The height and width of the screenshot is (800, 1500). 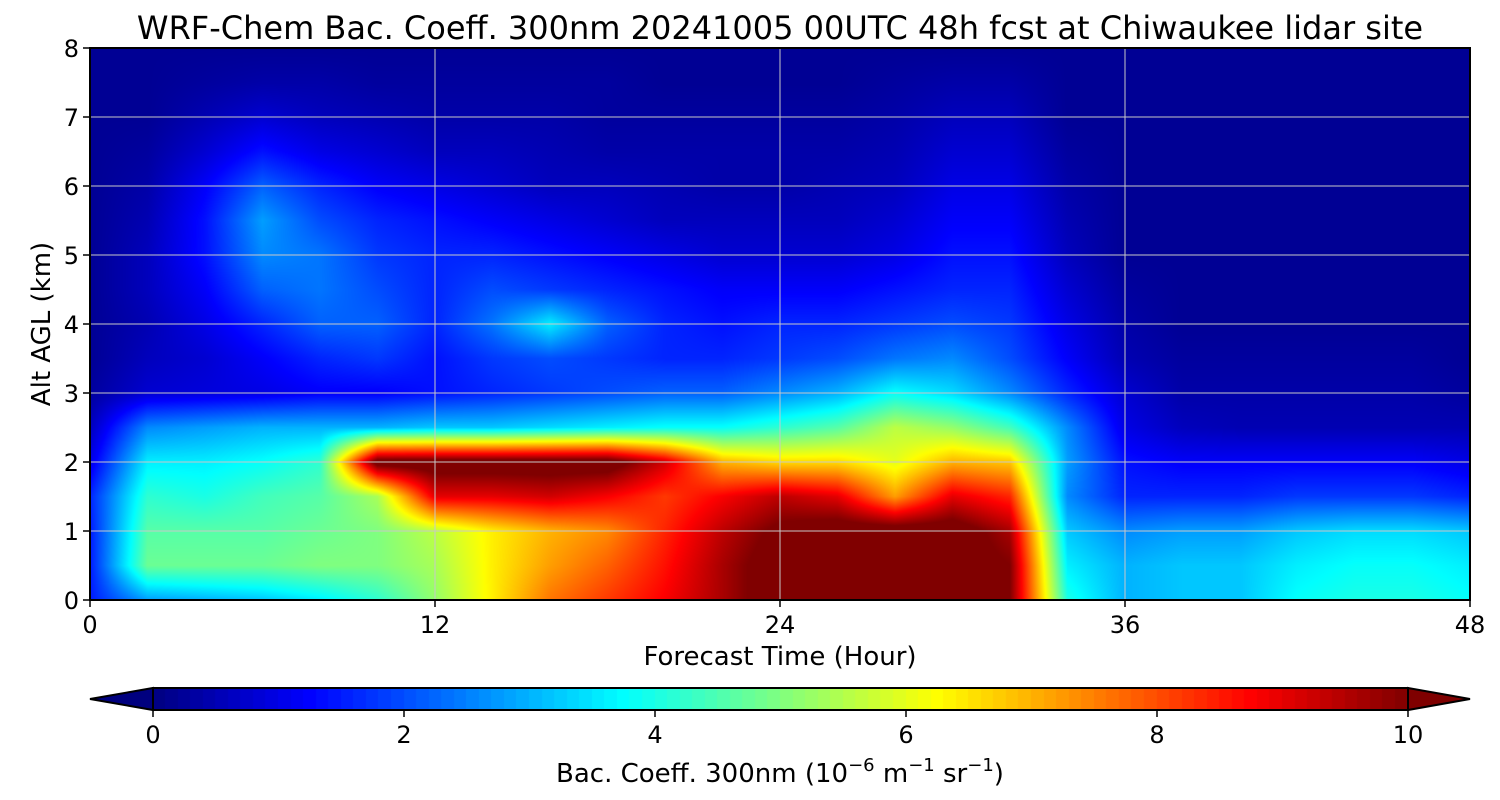 I want to click on x-axis-ticks: 0 12 24 36 48, so click(x=783, y=619).